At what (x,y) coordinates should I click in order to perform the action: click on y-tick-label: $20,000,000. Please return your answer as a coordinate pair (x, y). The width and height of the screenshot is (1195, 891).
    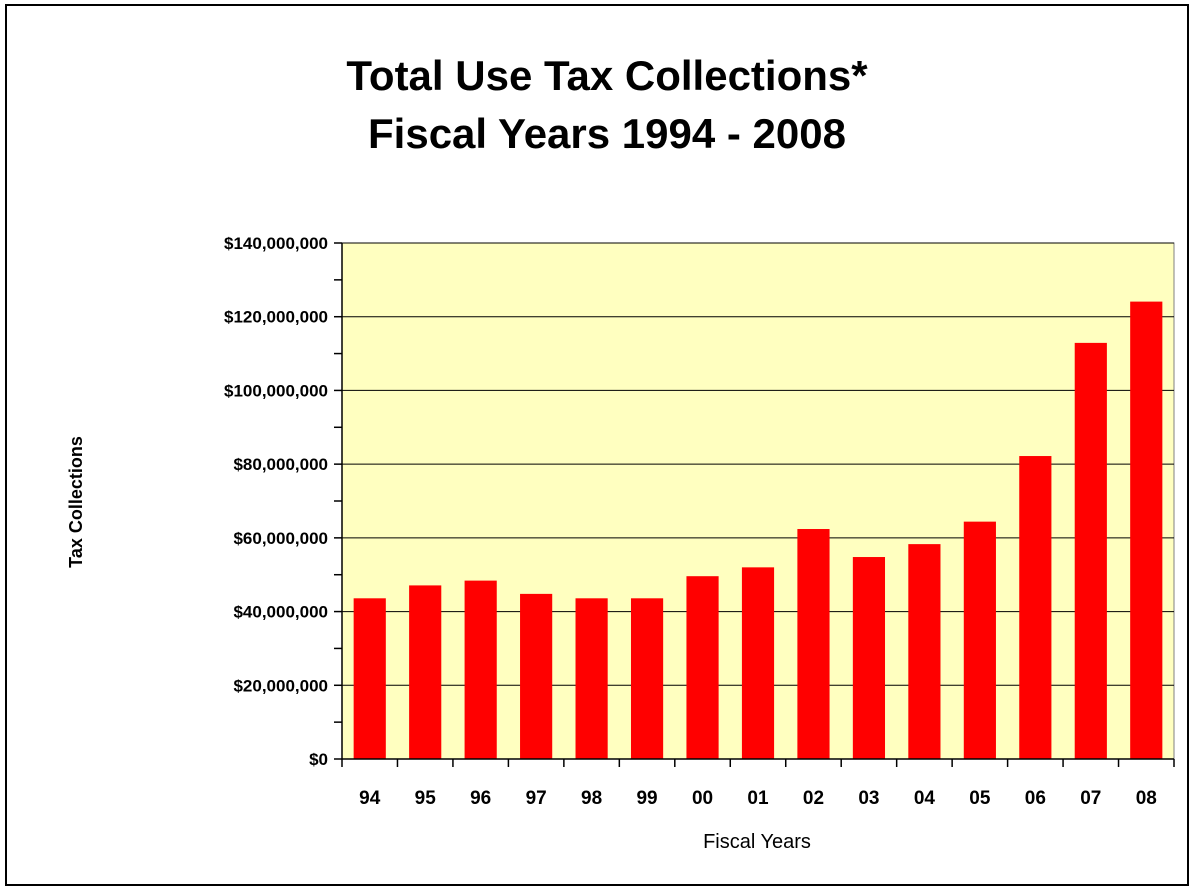
    Looking at the image, I should click on (280, 685).